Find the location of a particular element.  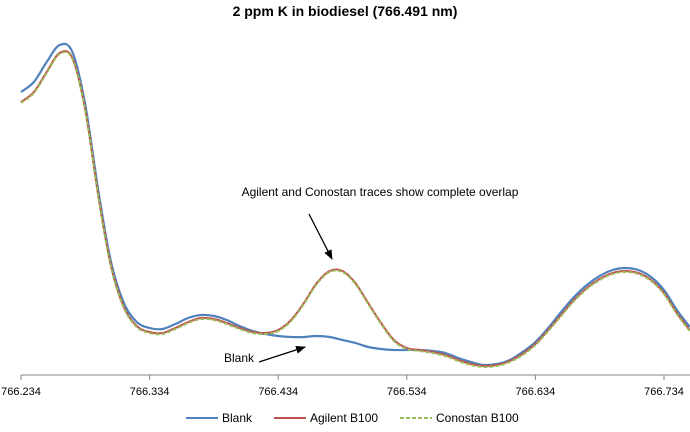

annotation-overlap-arrow is located at coordinates (320, 236).